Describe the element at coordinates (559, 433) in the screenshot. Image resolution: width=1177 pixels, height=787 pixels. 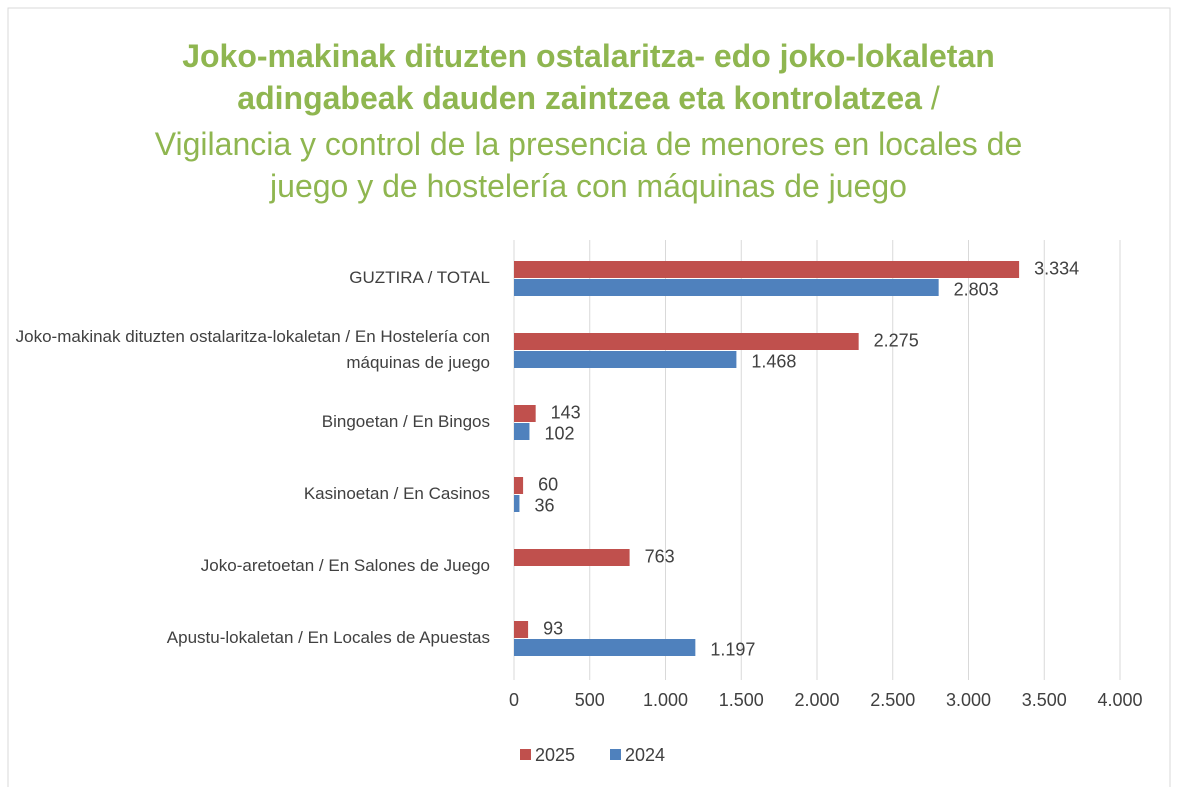
I see `data-label: 102` at that location.